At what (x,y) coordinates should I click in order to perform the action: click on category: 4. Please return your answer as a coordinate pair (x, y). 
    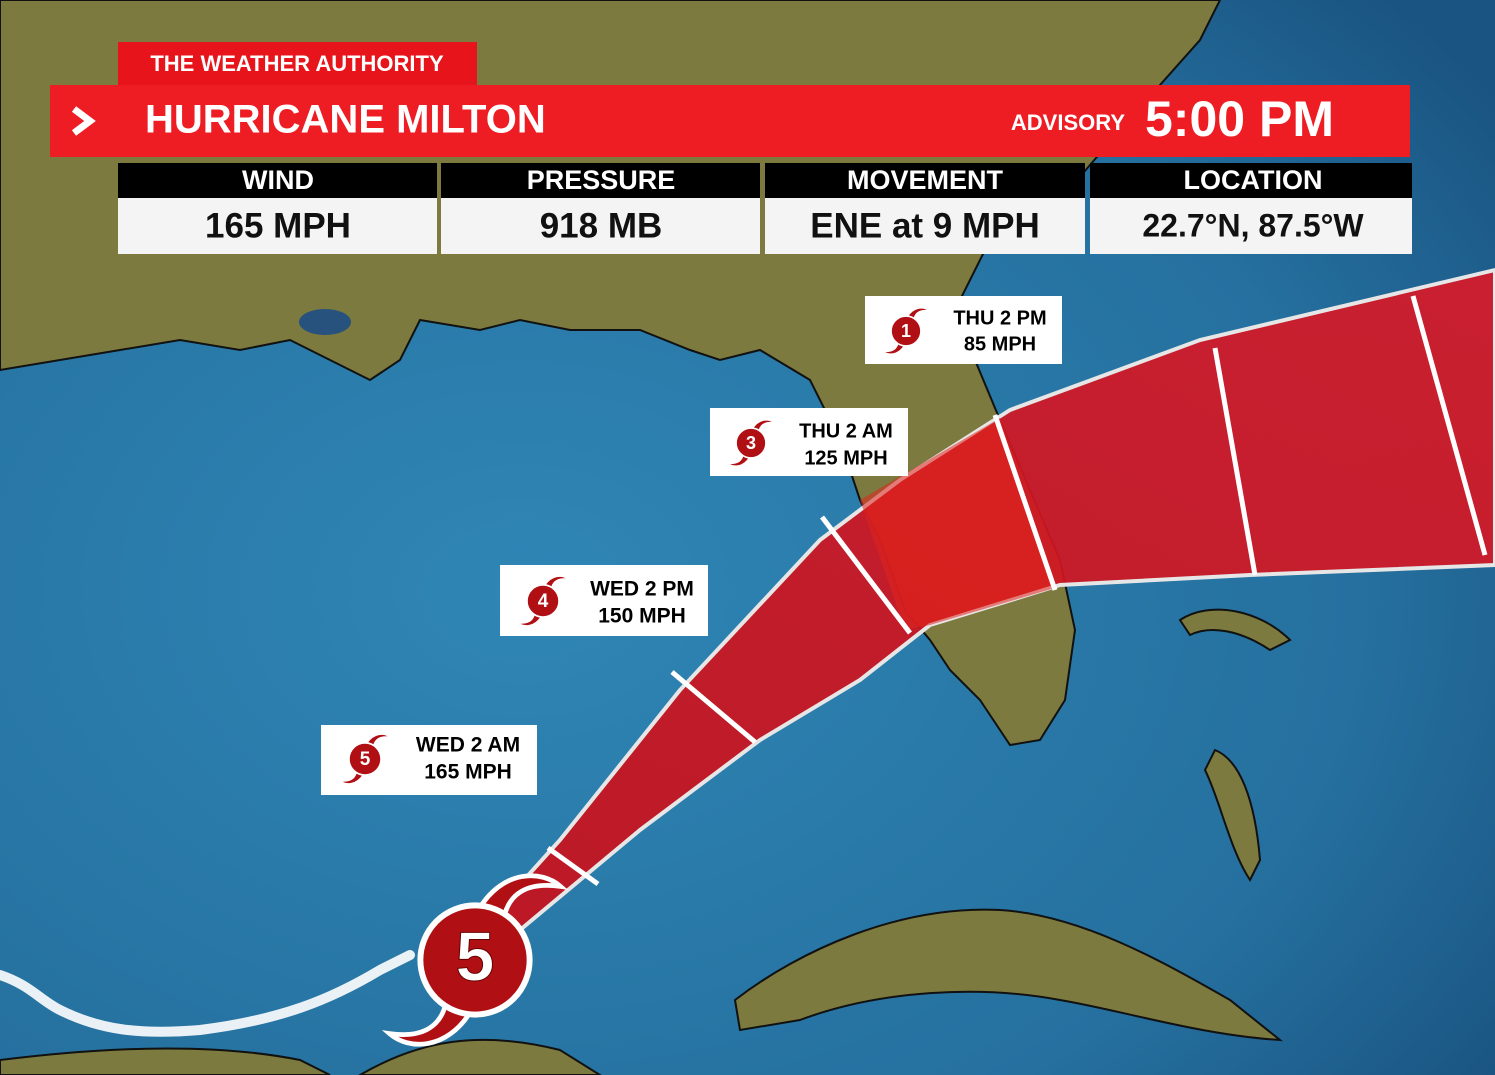
    Looking at the image, I should click on (543, 601).